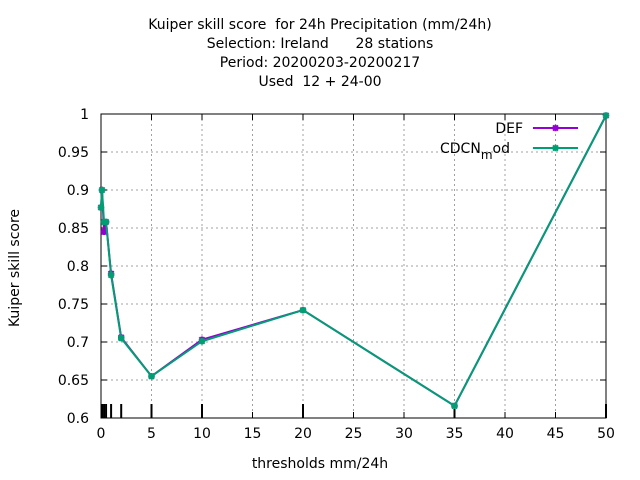 This screenshot has width=640, height=480. What do you see at coordinates (320, 63) in the screenshot?
I see `title-line-3: Period: 20200203-20200217` at bounding box center [320, 63].